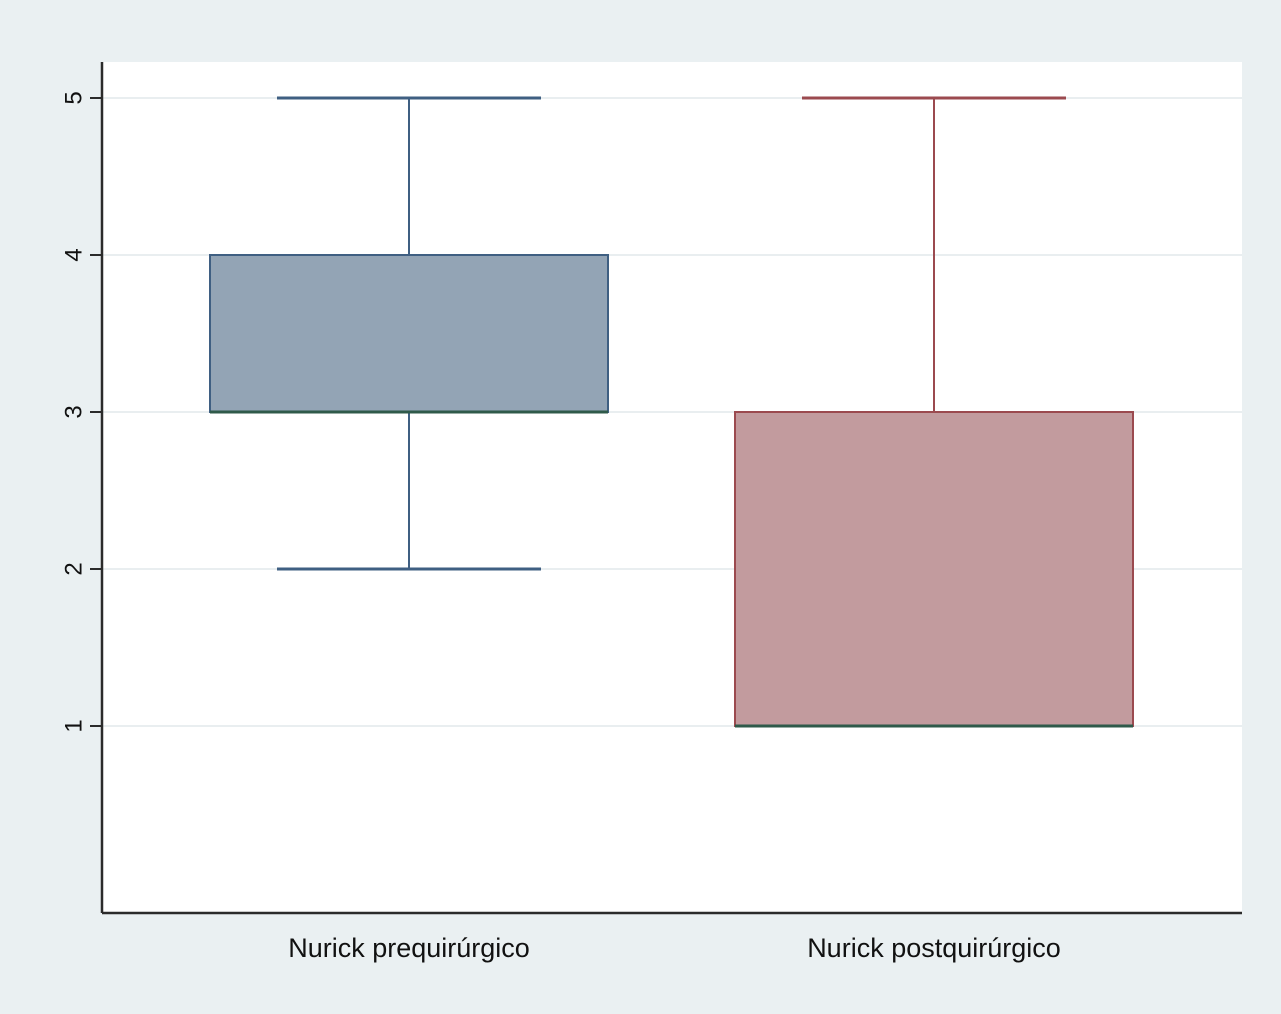 The width and height of the screenshot is (1281, 1014). Describe the element at coordinates (74, 254) in the screenshot. I see `y-tick-label-4: 4` at that location.